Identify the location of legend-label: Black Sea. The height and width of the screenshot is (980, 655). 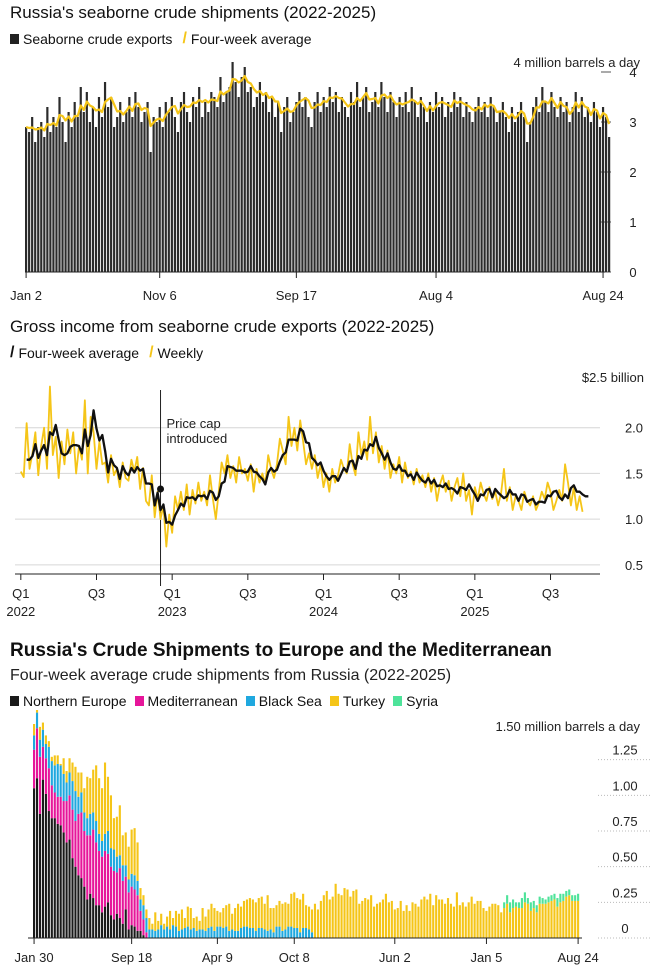
(290, 701).